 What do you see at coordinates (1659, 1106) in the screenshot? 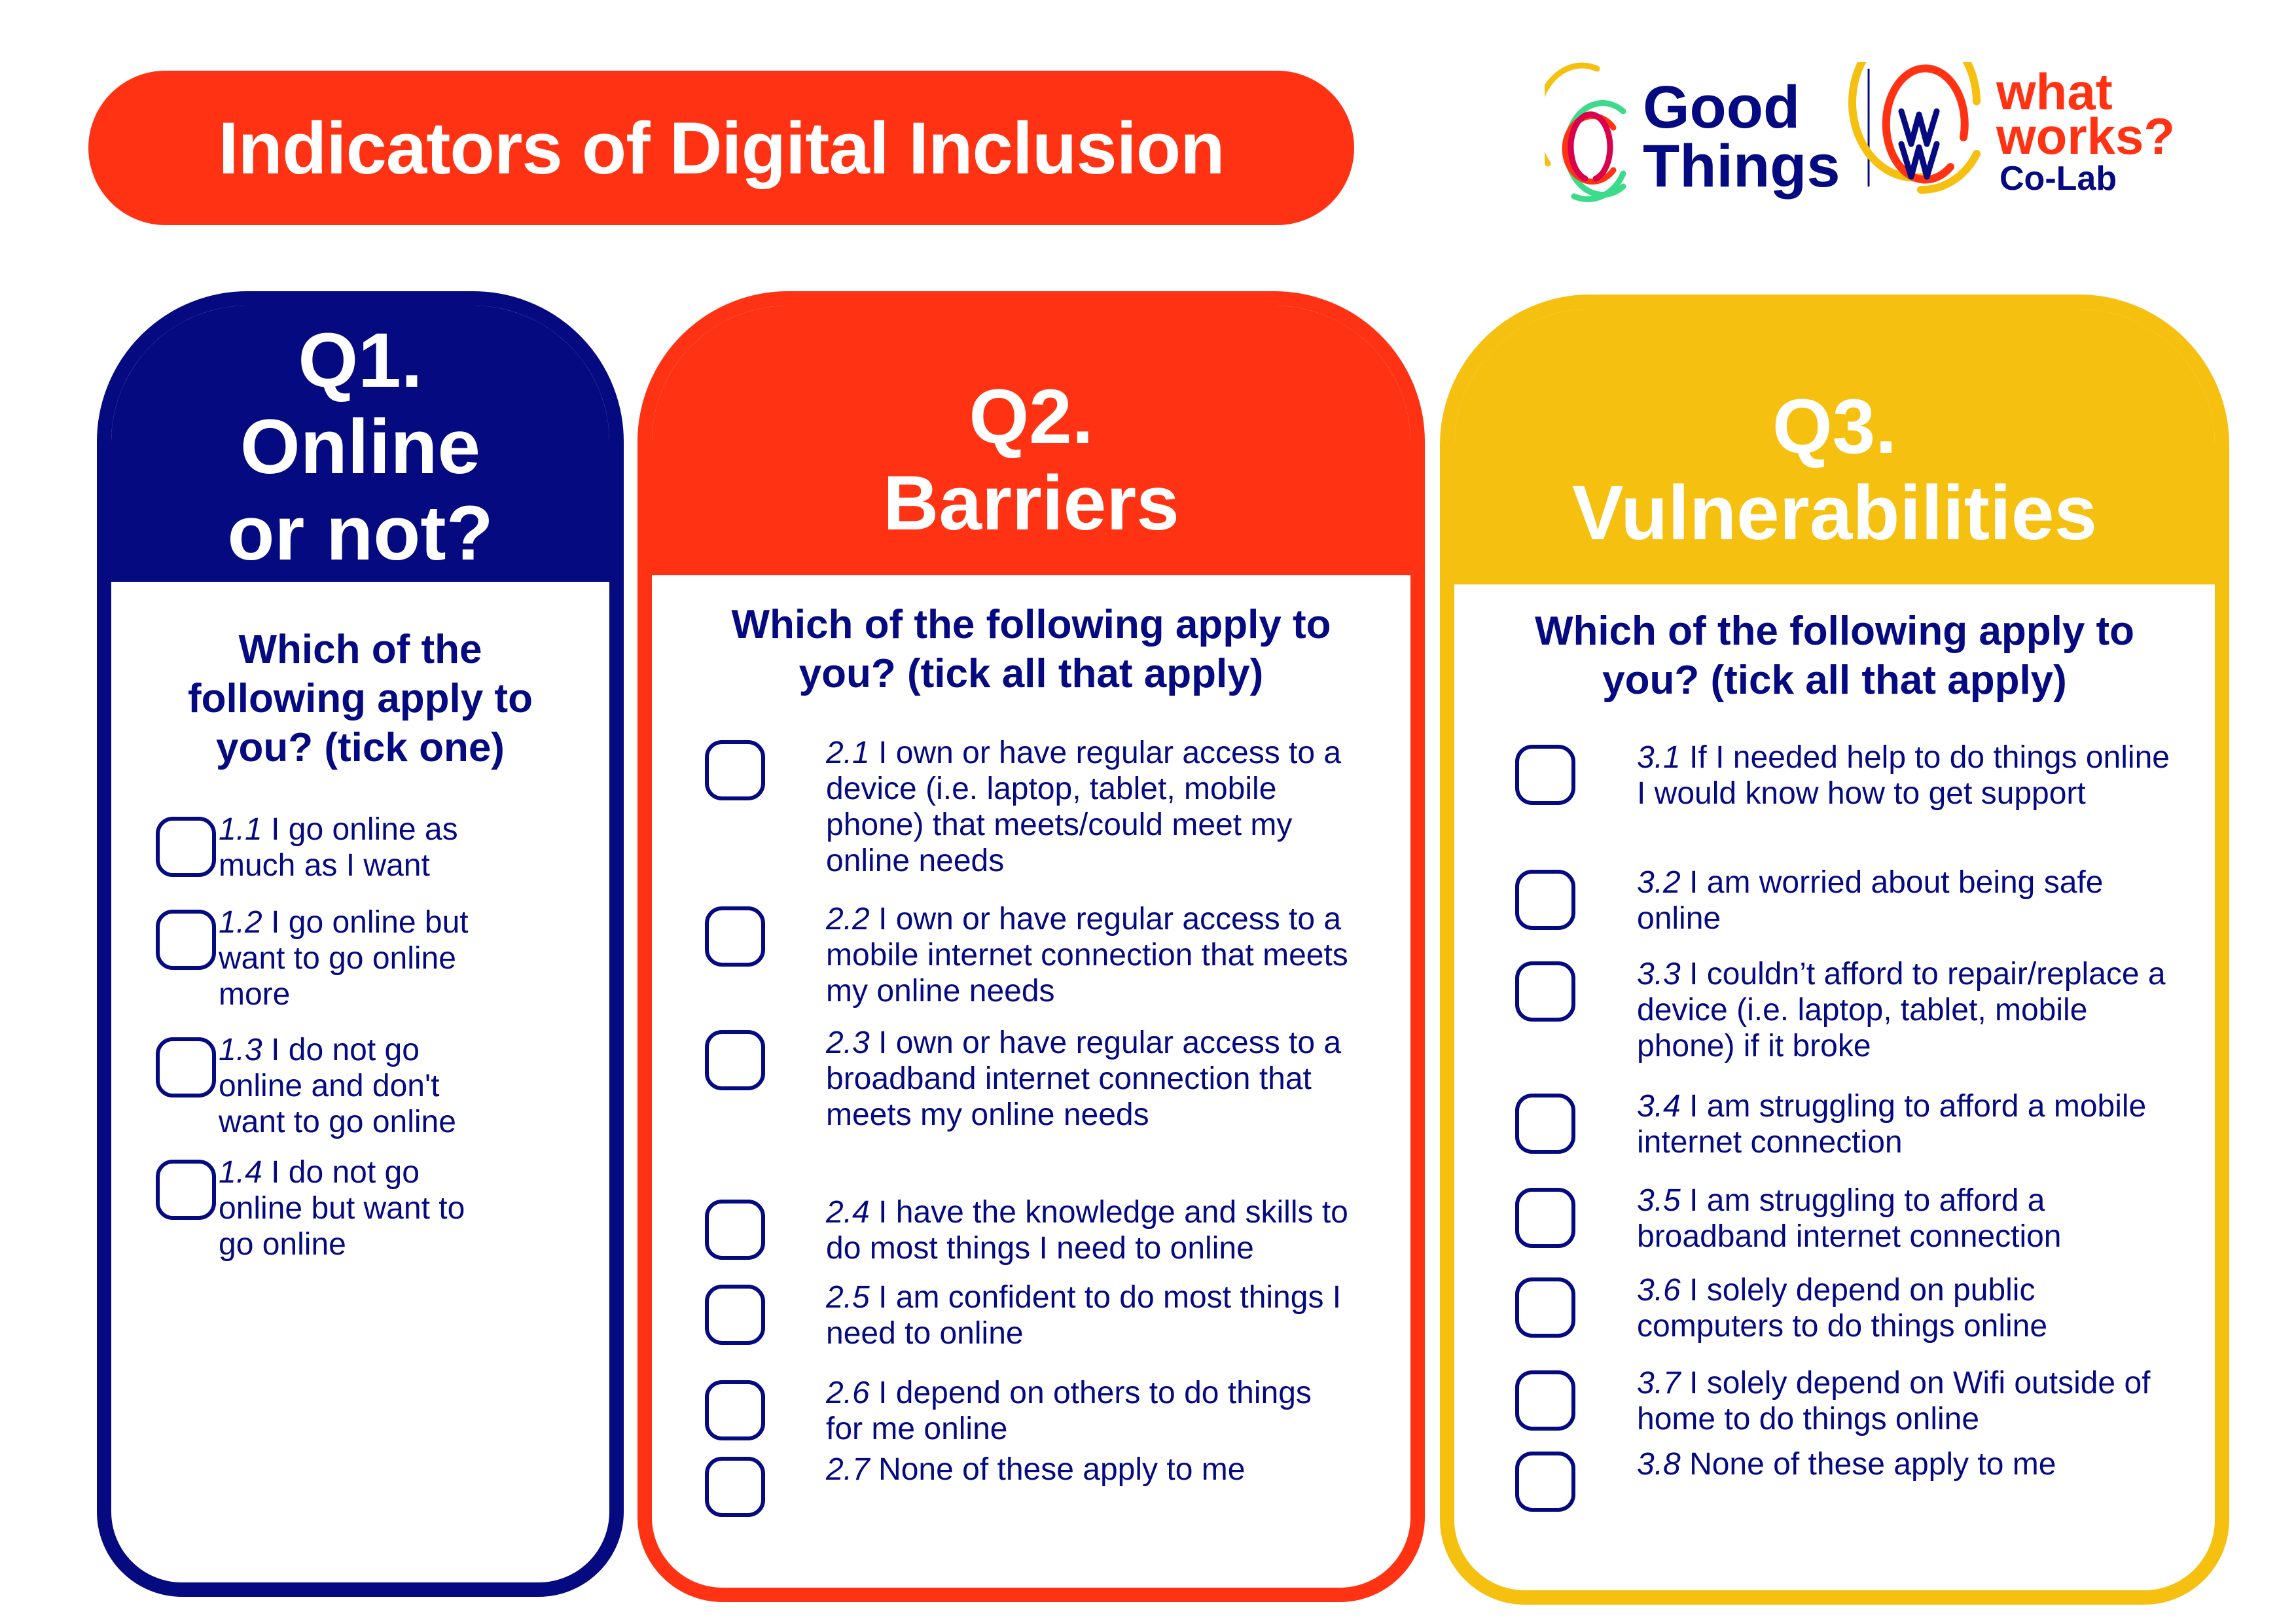
I see `item-number: 3.4` at bounding box center [1659, 1106].